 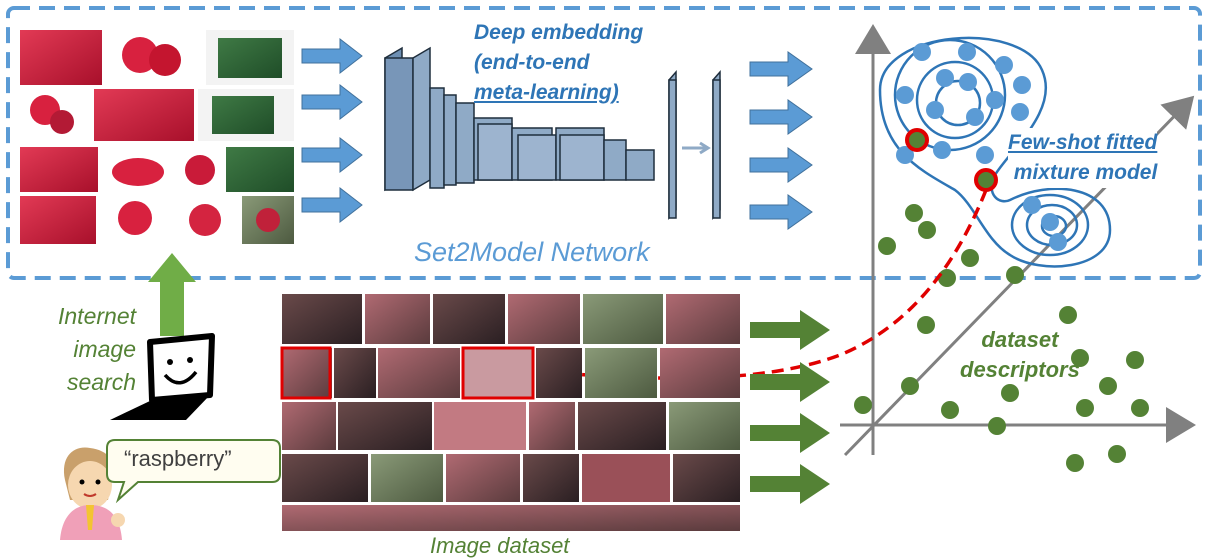 I want to click on speech-bubble, so click(x=193, y=471).